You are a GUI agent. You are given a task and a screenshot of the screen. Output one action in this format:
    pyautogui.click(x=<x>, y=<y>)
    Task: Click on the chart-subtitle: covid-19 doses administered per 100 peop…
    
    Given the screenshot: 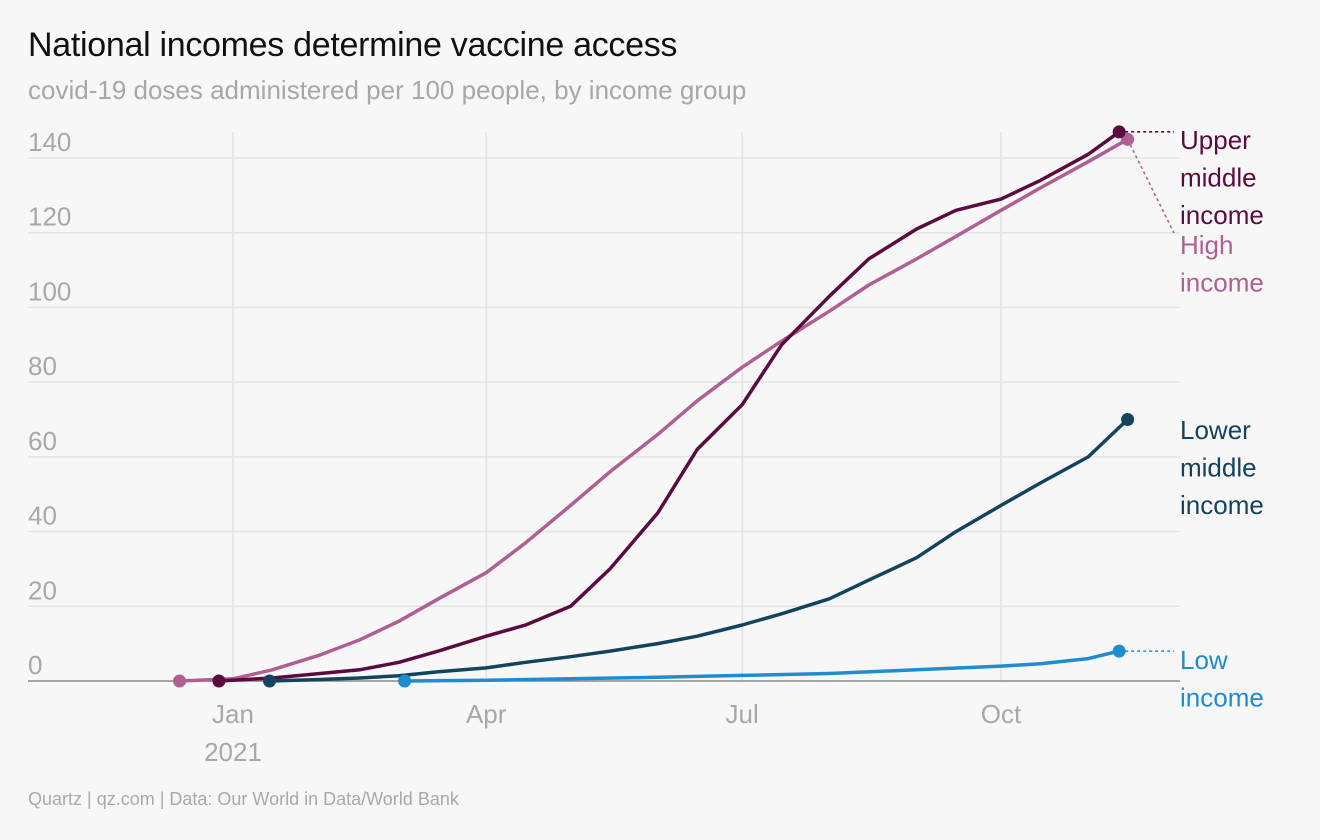 What is the action you would take?
    pyautogui.click(x=387, y=90)
    